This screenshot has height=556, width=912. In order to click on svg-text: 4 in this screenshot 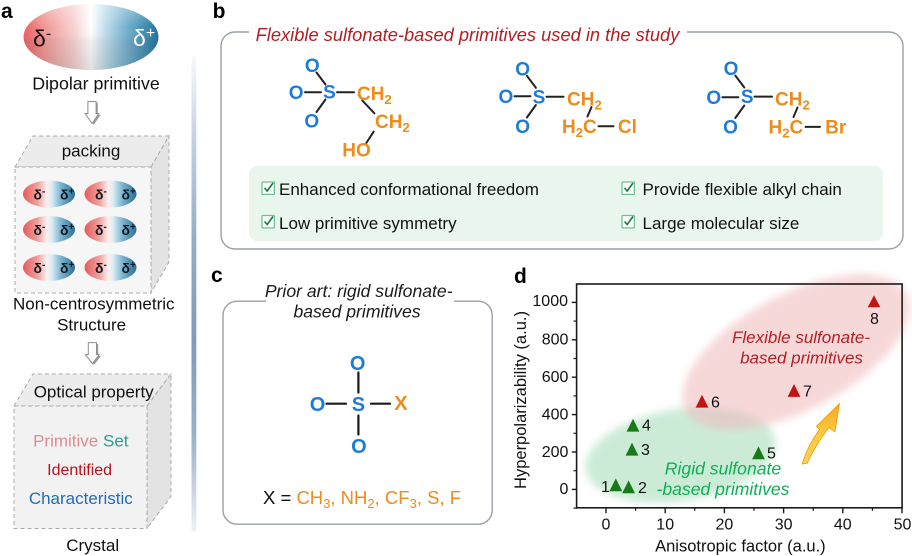, I will do `click(646, 426)`.